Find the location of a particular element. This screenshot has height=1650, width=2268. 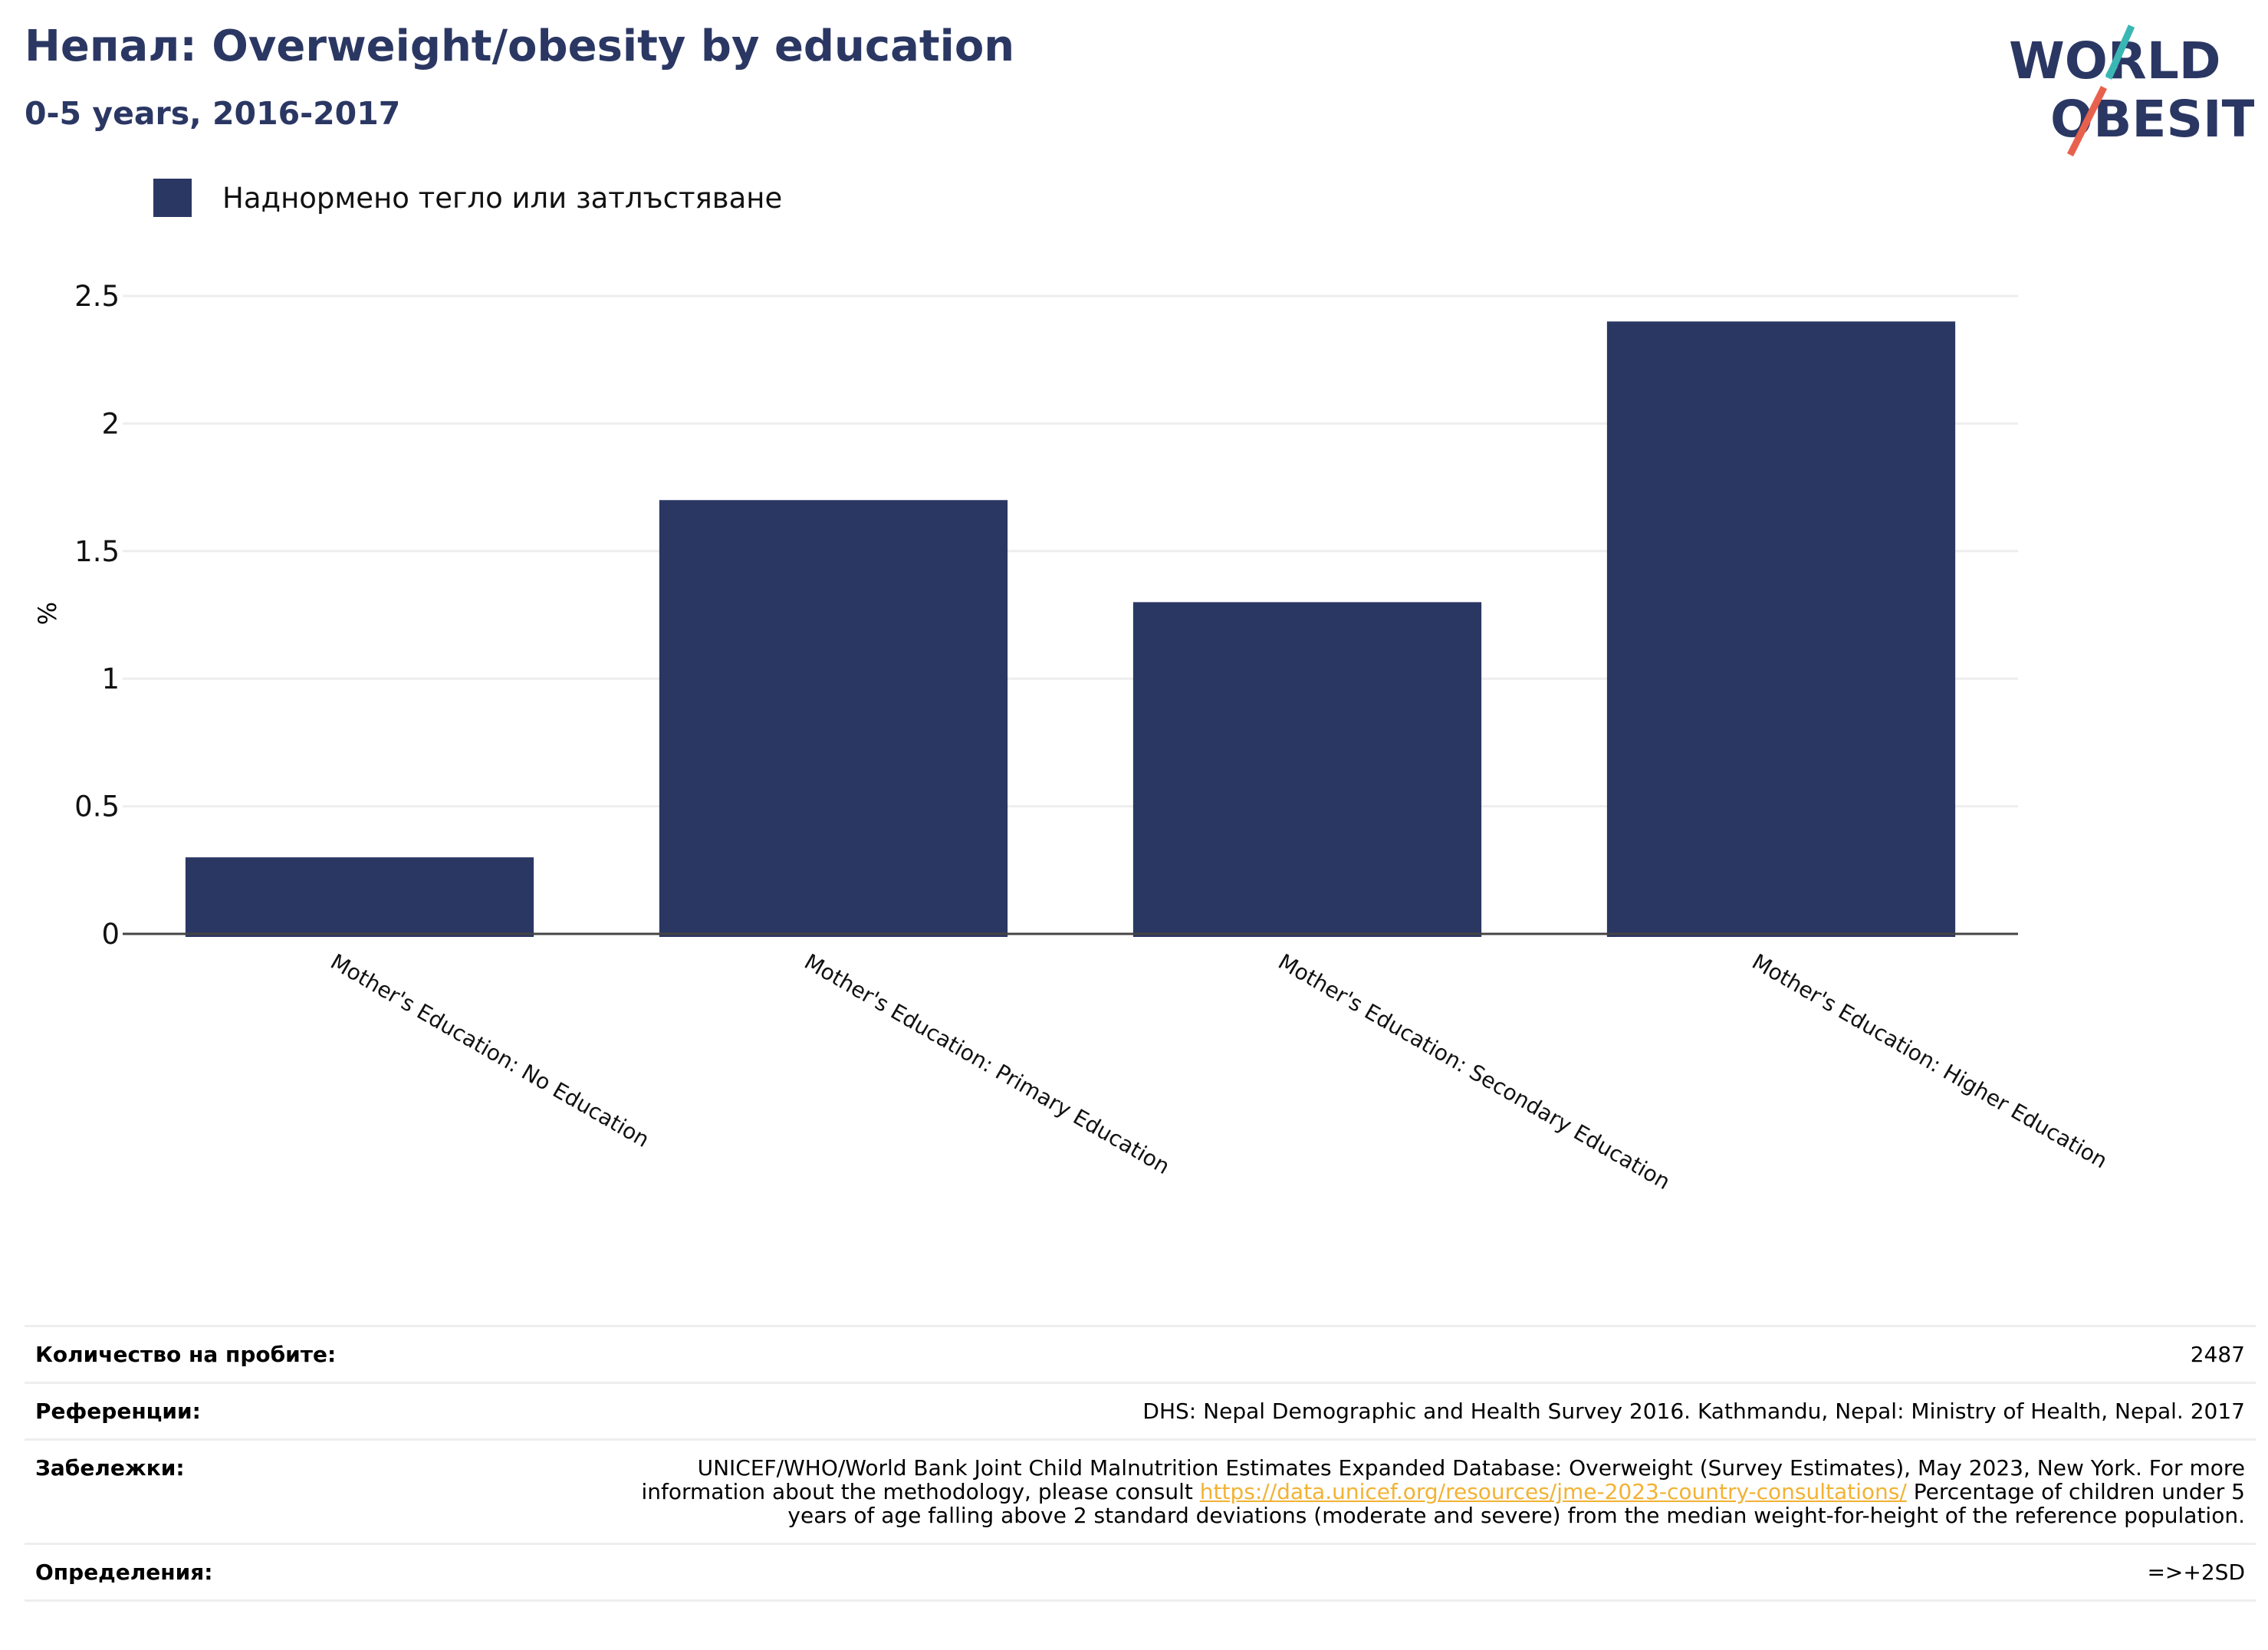

x-tick-label: Mother's Education: Primary Education is located at coordinates (987, 1063).